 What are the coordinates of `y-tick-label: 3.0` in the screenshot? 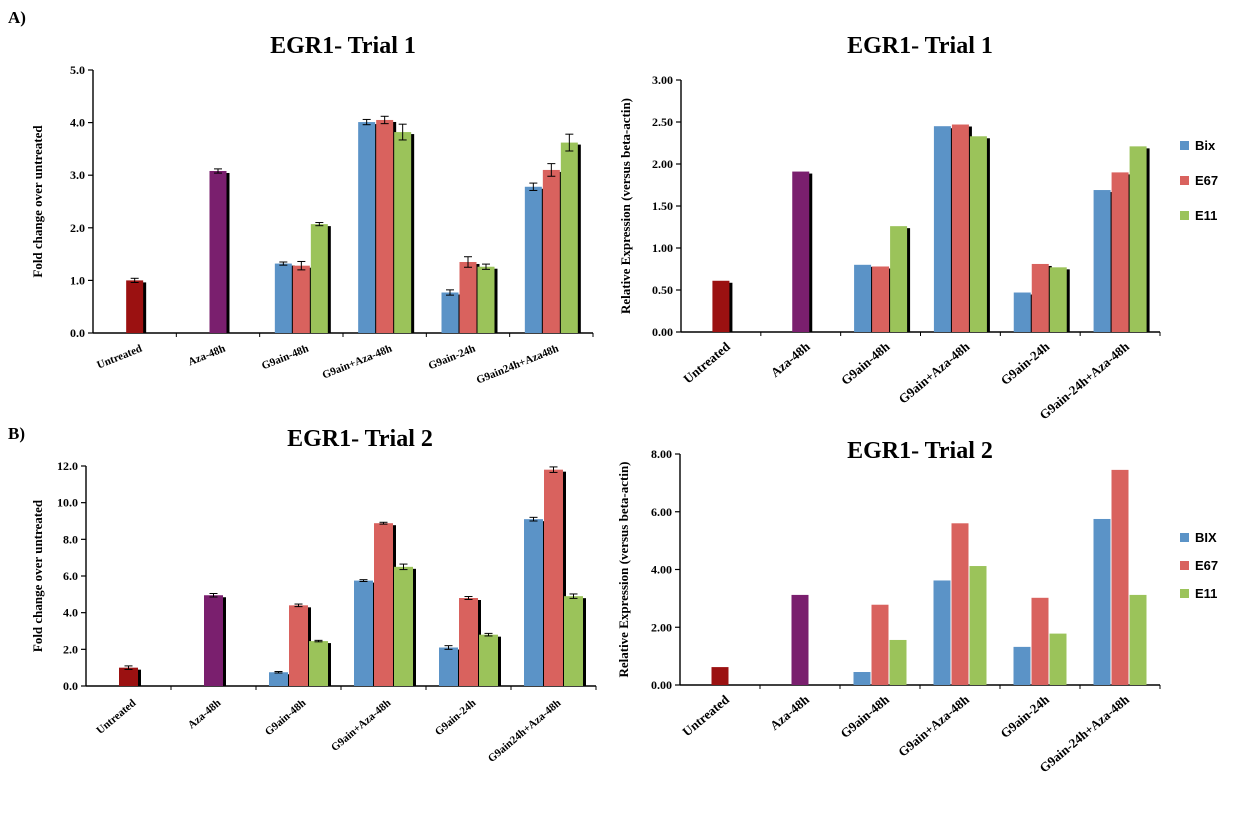 It's located at (77, 175).